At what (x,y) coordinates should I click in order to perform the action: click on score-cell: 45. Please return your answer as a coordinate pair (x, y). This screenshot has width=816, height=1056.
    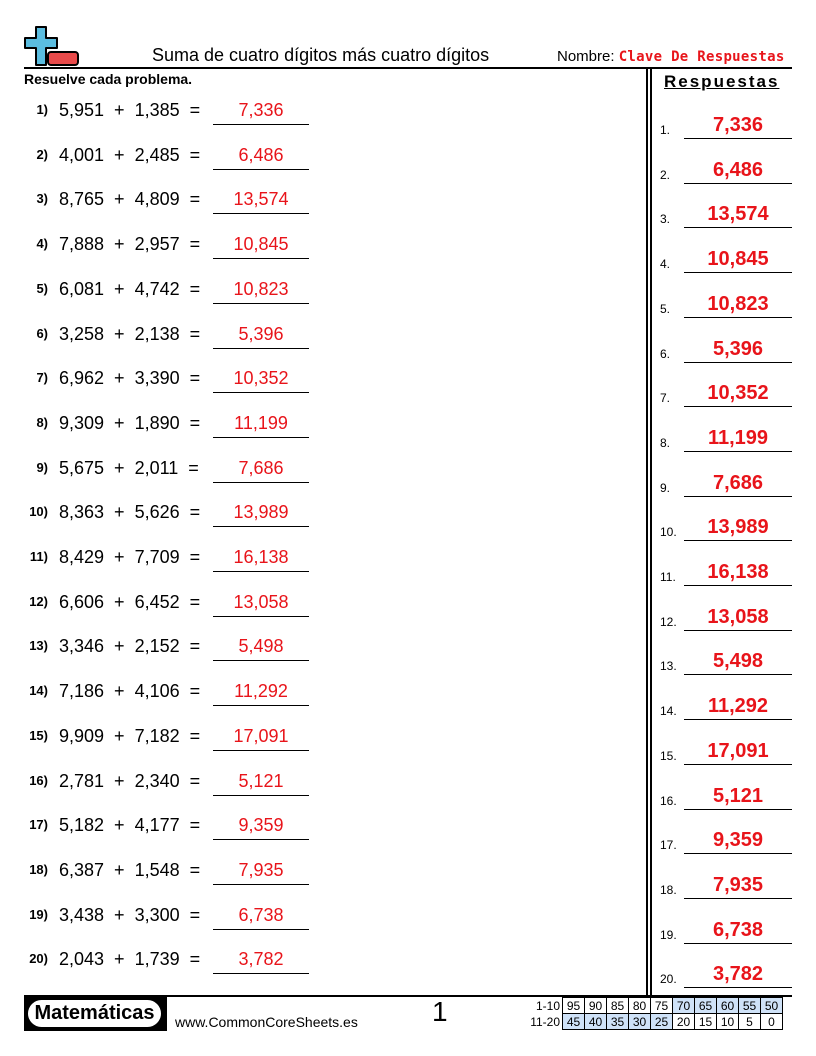
    Looking at the image, I should click on (573, 1021).